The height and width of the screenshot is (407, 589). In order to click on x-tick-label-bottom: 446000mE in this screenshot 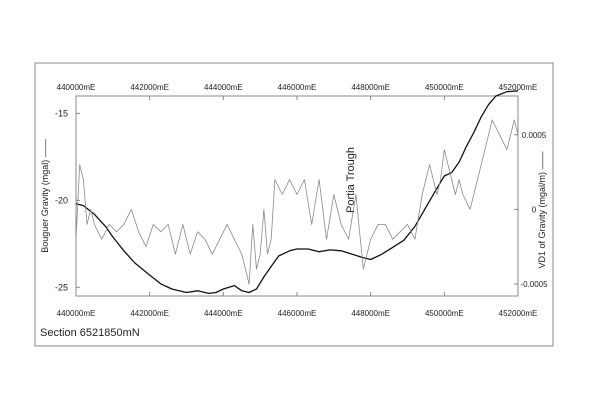, I will do `click(297, 313)`.